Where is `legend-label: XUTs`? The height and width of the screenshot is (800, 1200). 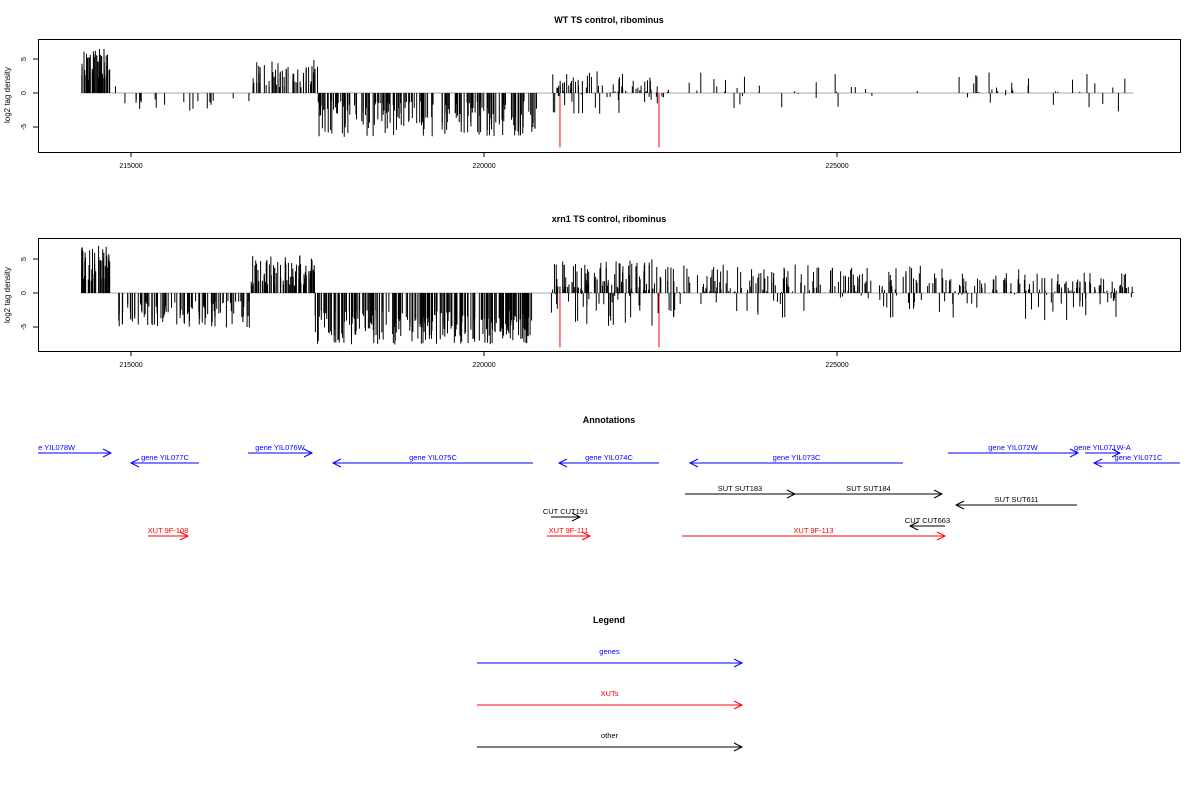 legend-label: XUTs is located at coordinates (610, 693).